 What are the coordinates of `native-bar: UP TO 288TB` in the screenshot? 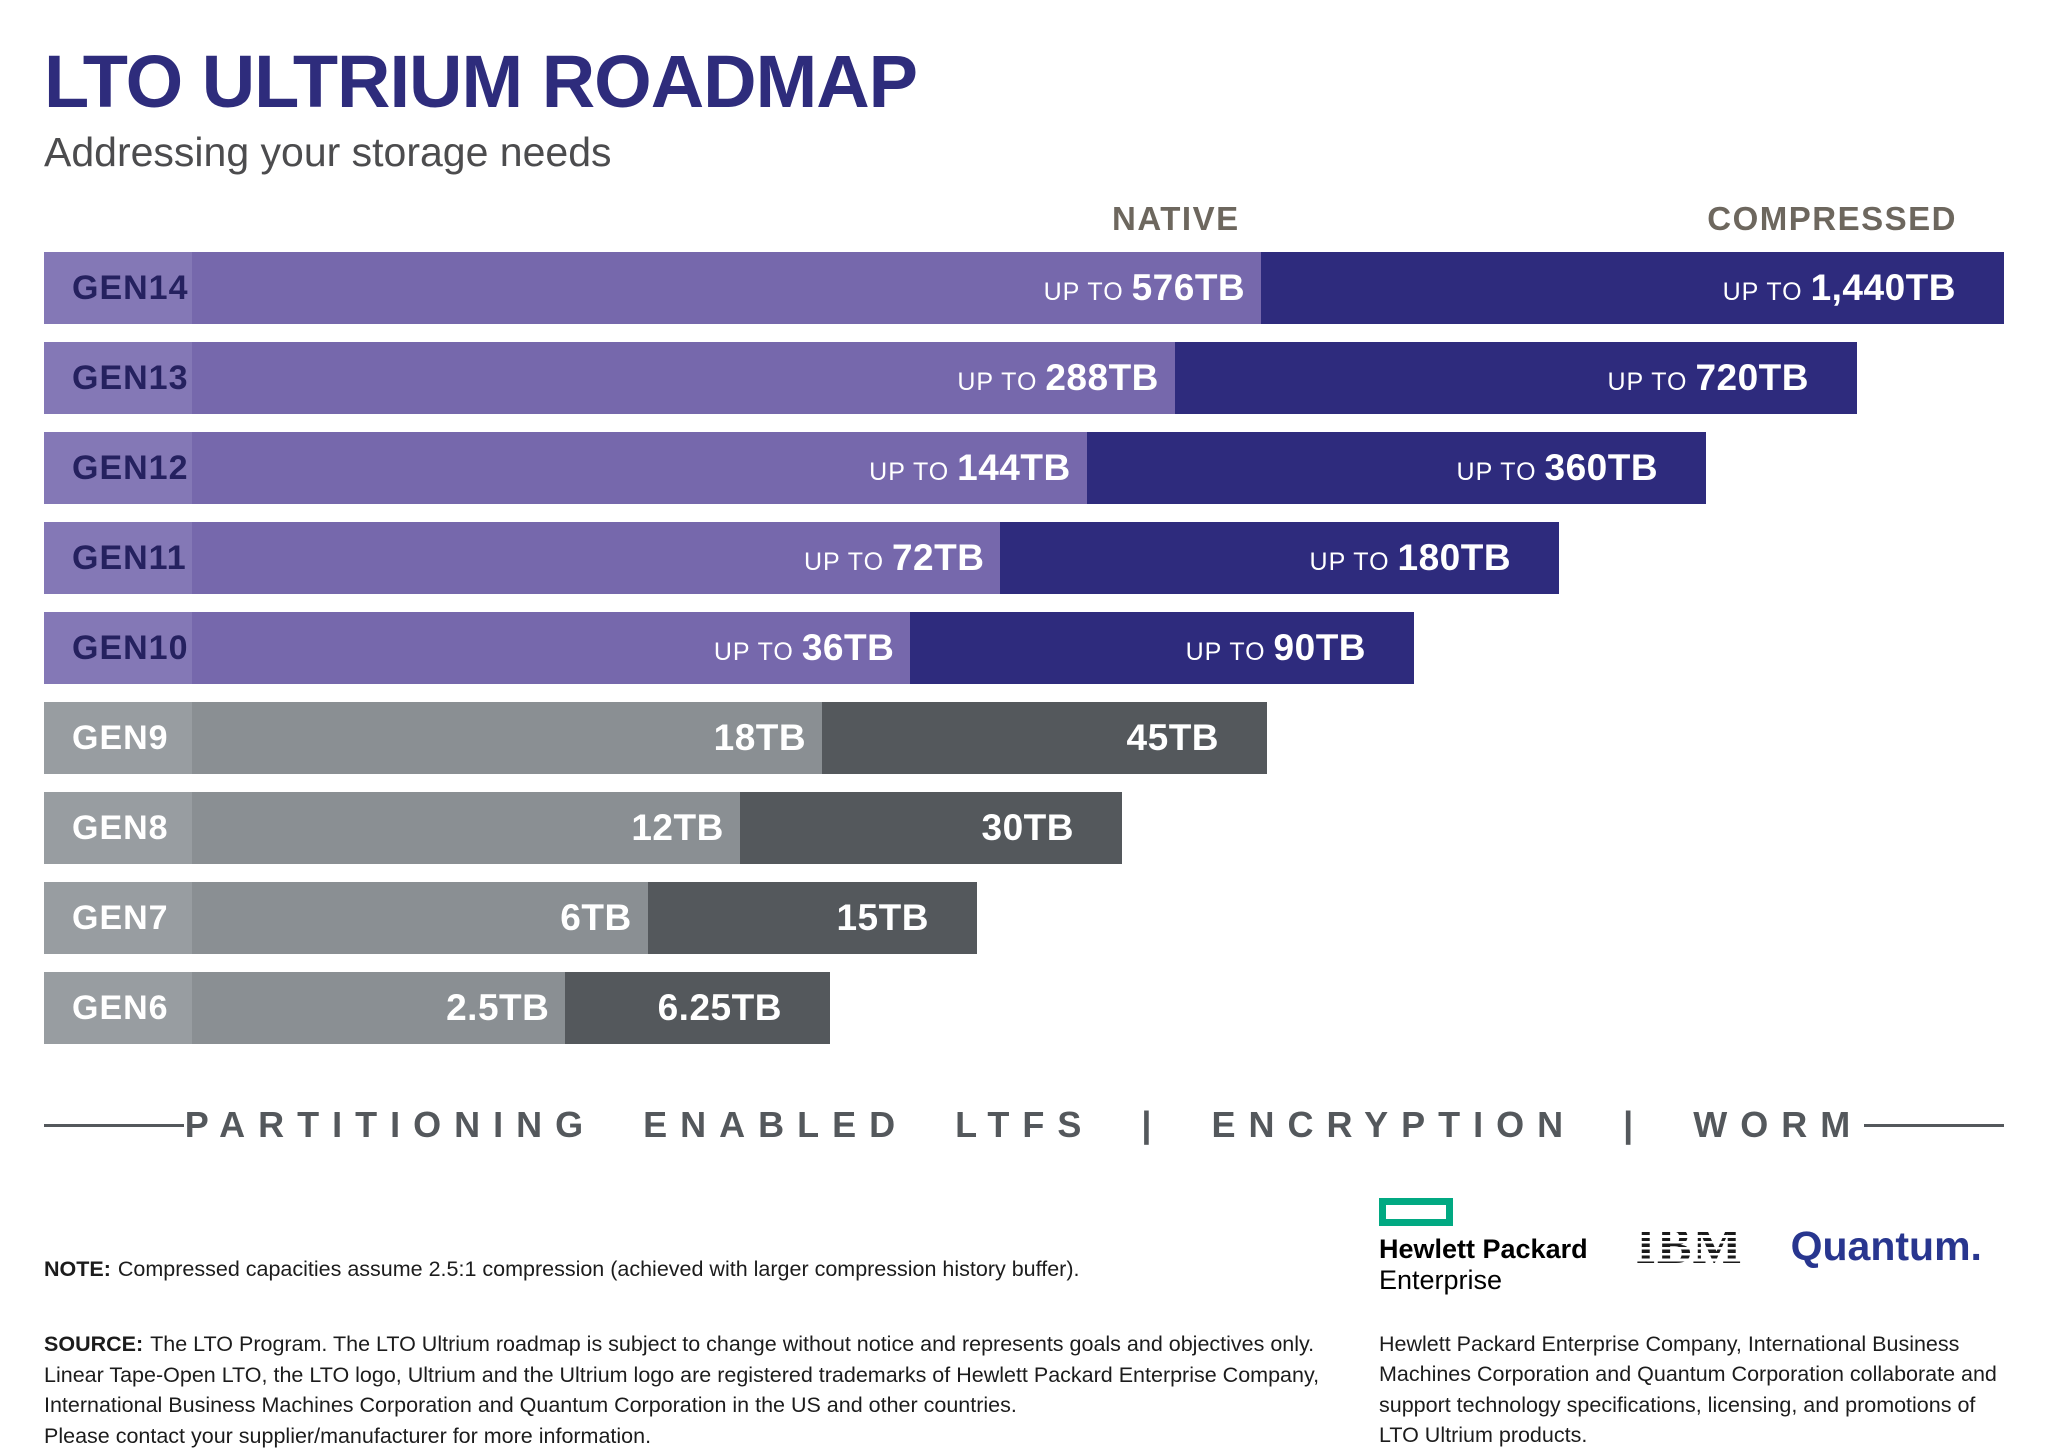 It's located at (609, 378).